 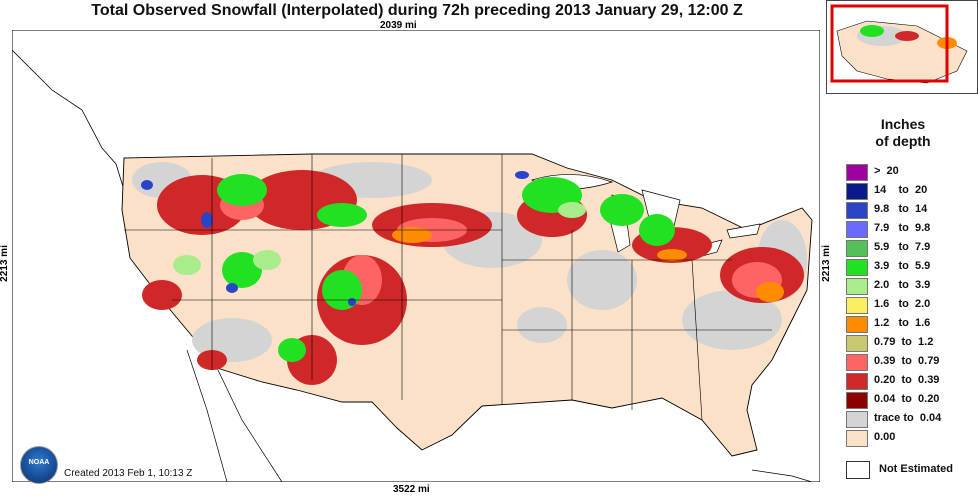 I want to click on inset-view-box, so click(x=889, y=43).